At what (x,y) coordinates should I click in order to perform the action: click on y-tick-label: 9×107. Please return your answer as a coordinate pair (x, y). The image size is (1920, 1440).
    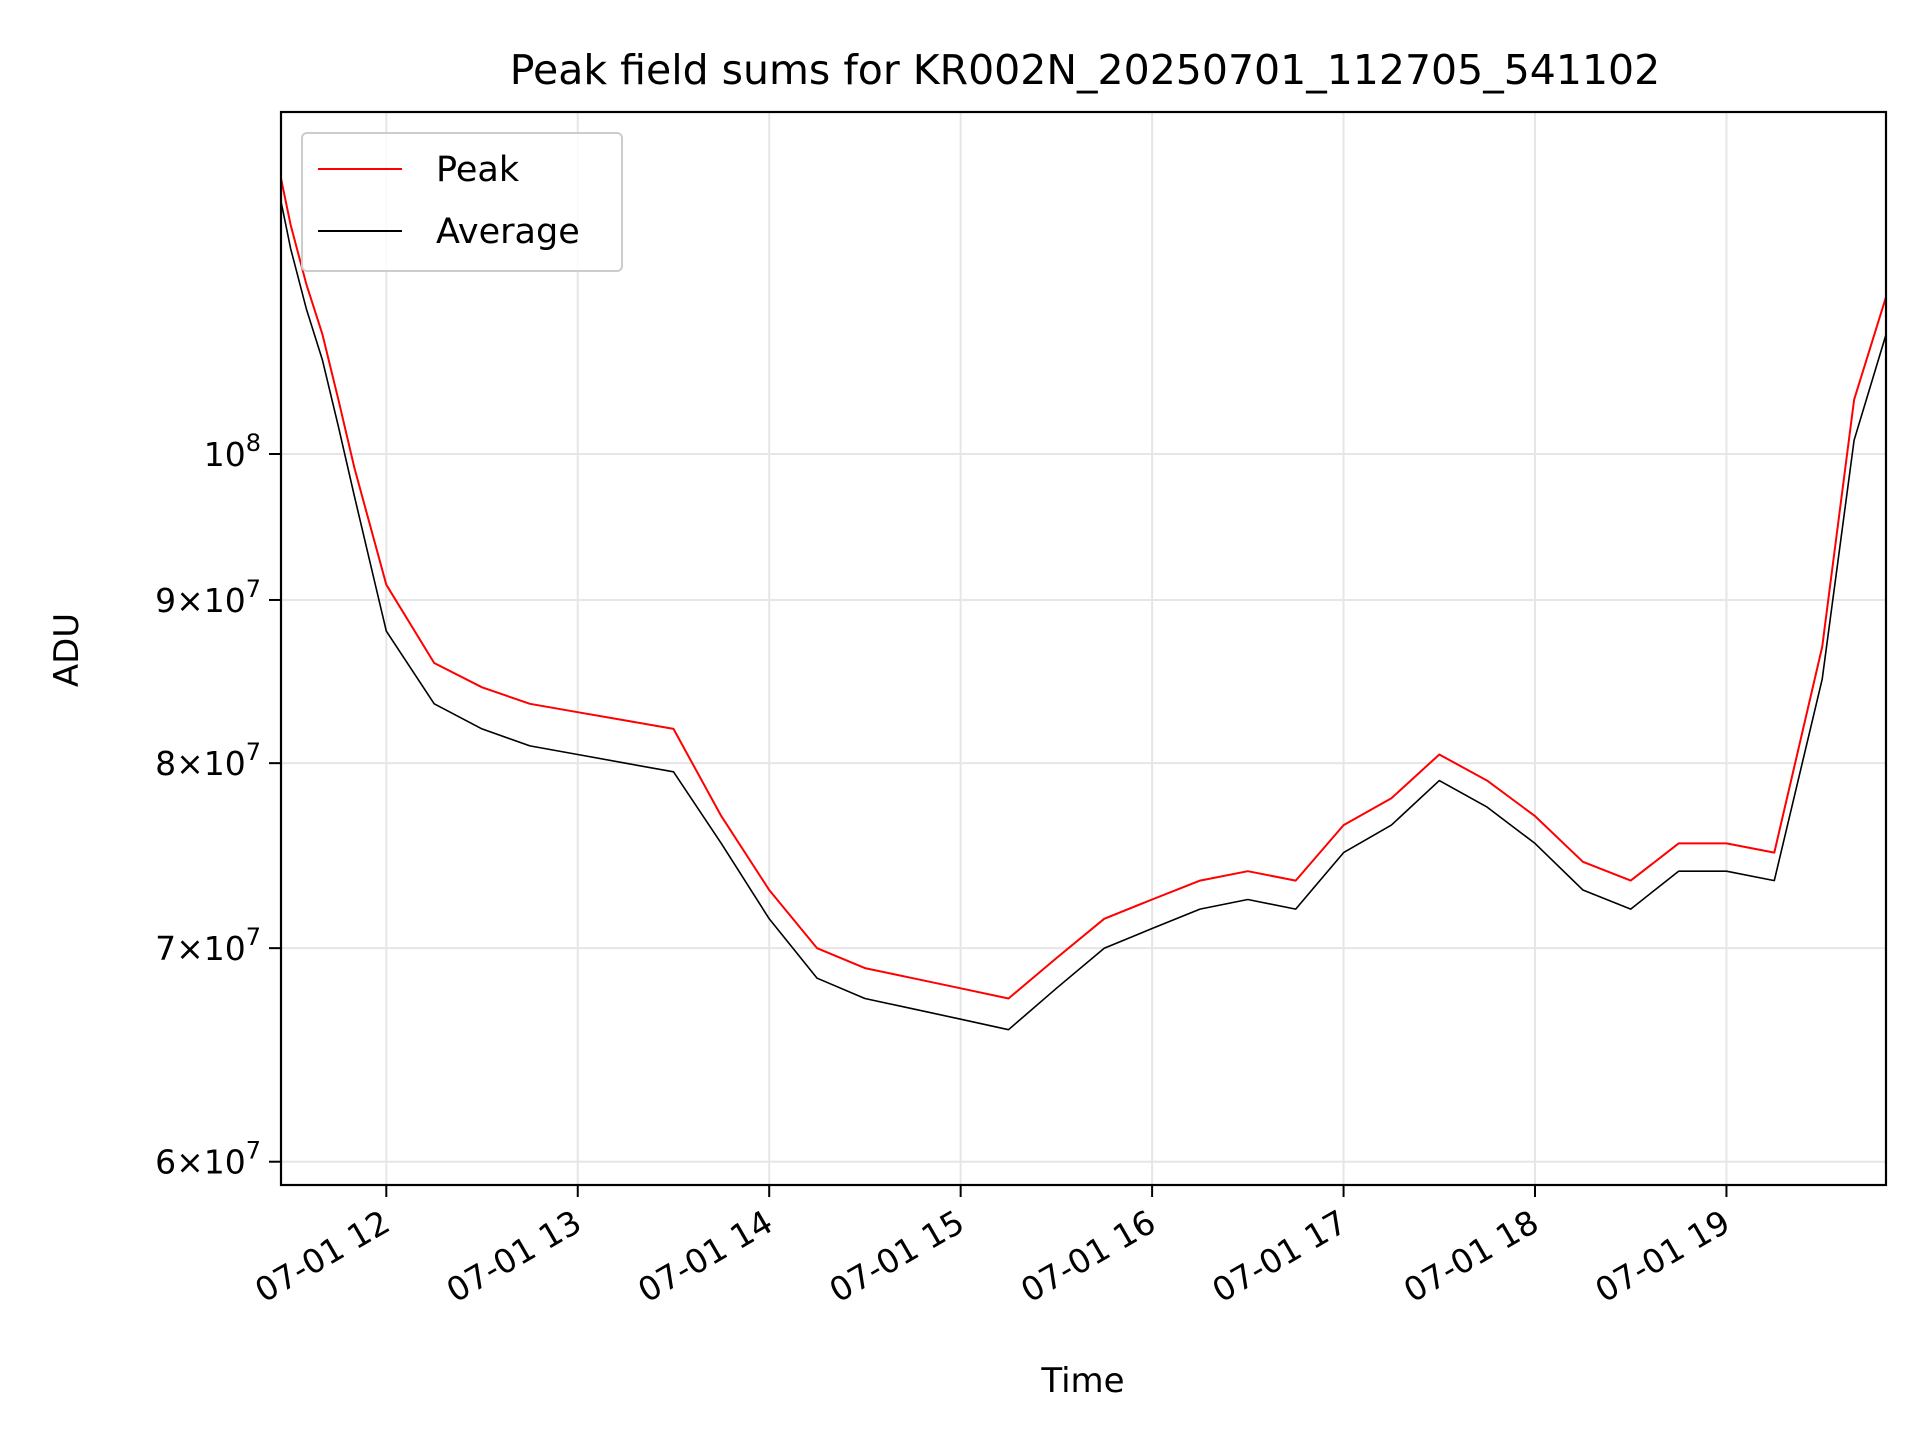
    Looking at the image, I should click on (208, 597).